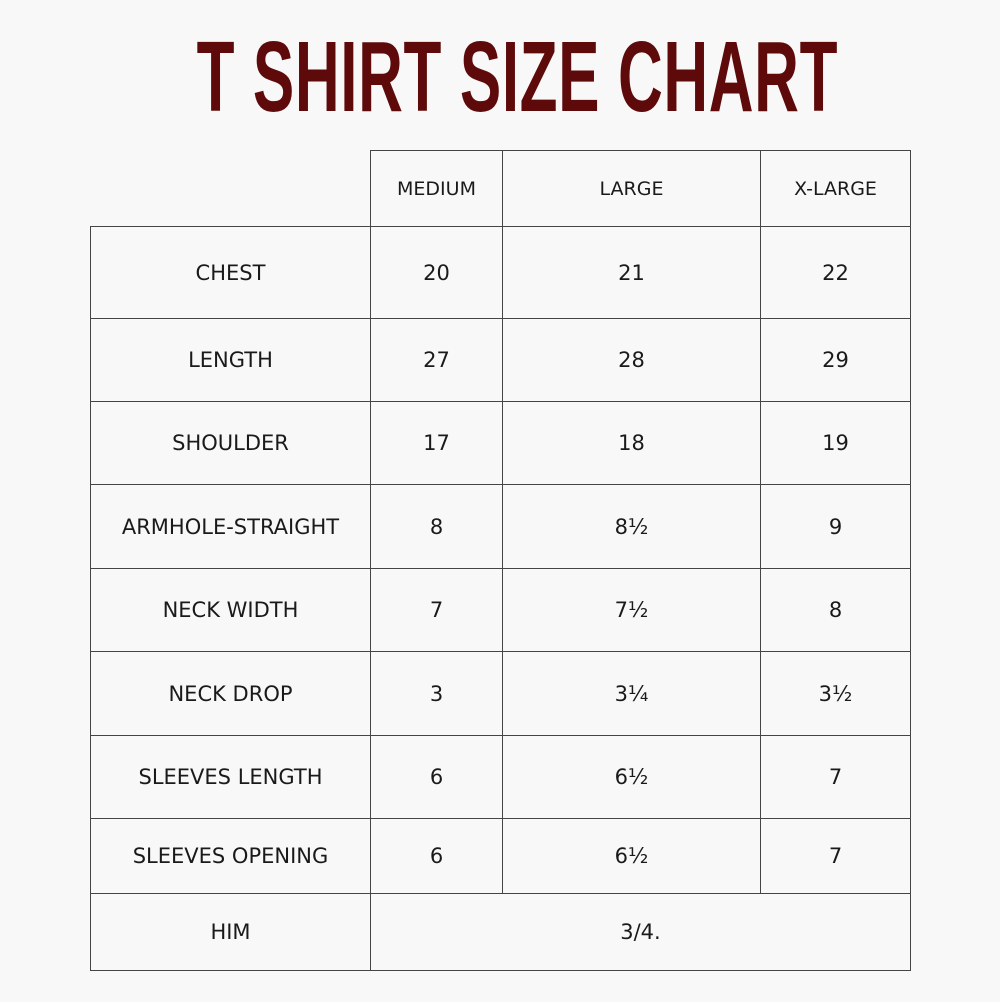 This screenshot has height=1002, width=1000. What do you see at coordinates (835, 526) in the screenshot?
I see `size-value-cell: 9` at bounding box center [835, 526].